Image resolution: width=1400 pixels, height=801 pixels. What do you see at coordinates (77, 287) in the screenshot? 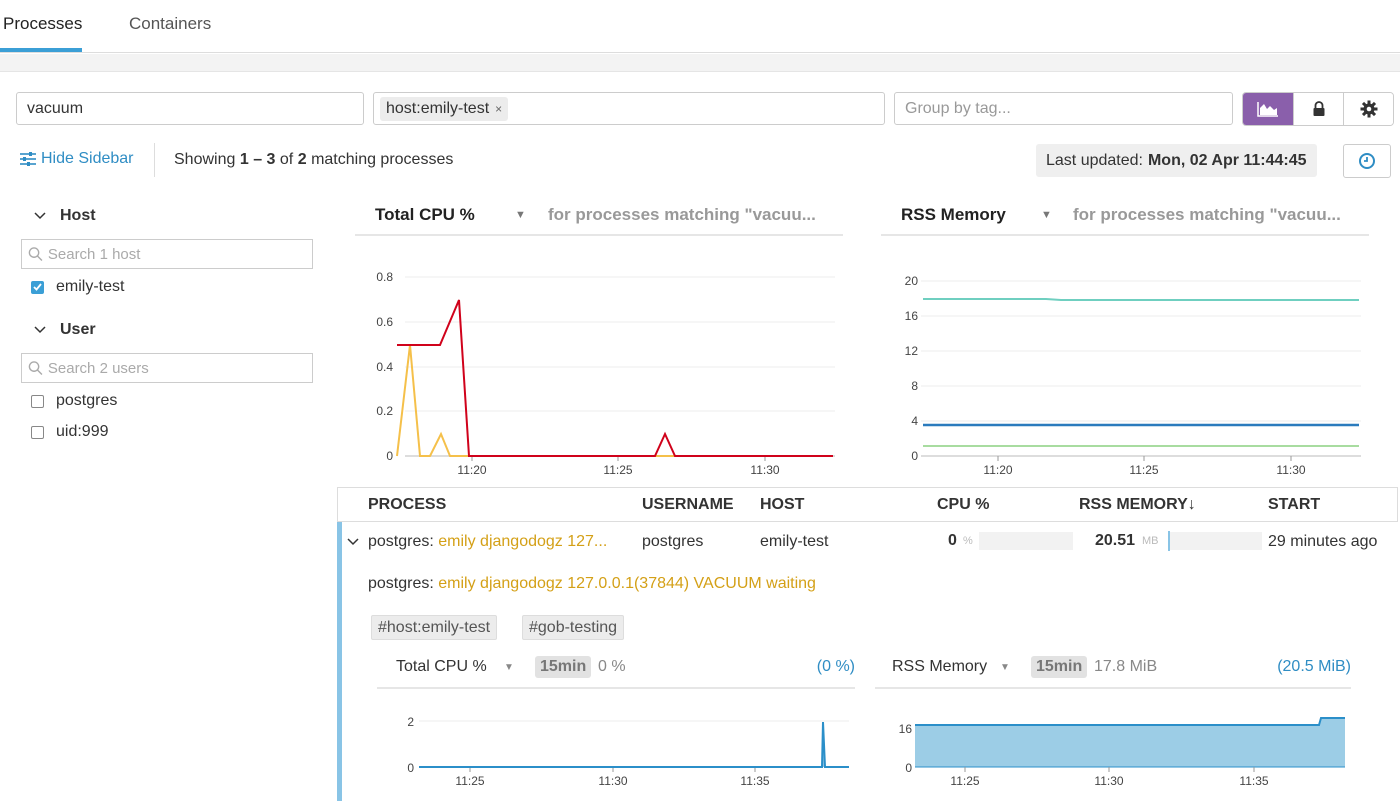
I see `facet-item-emily-test: emily-test` at bounding box center [77, 287].